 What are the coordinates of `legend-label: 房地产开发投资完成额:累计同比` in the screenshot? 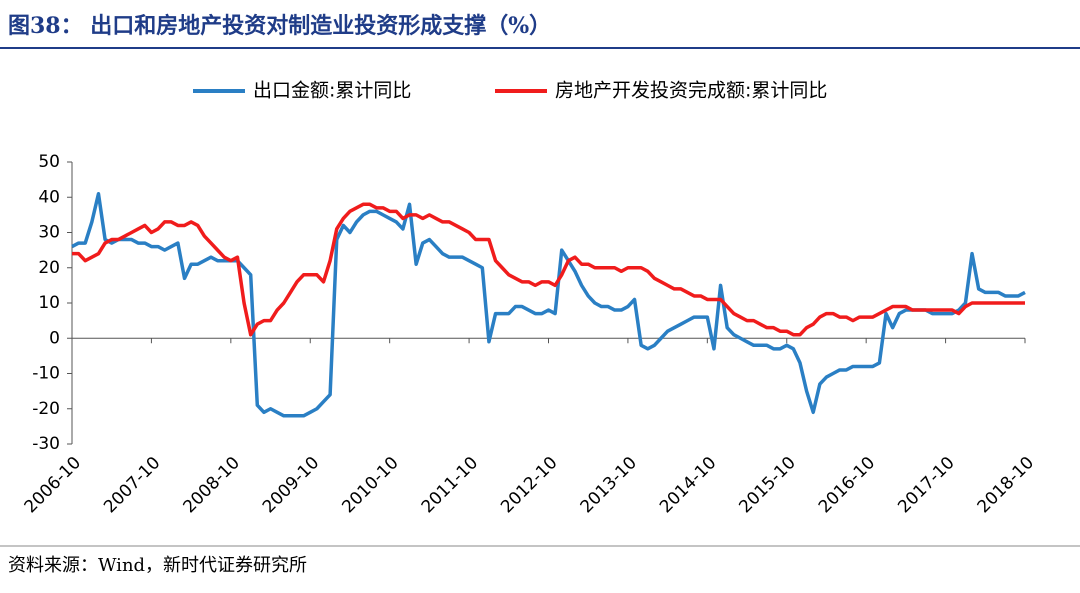 It's located at (691, 91).